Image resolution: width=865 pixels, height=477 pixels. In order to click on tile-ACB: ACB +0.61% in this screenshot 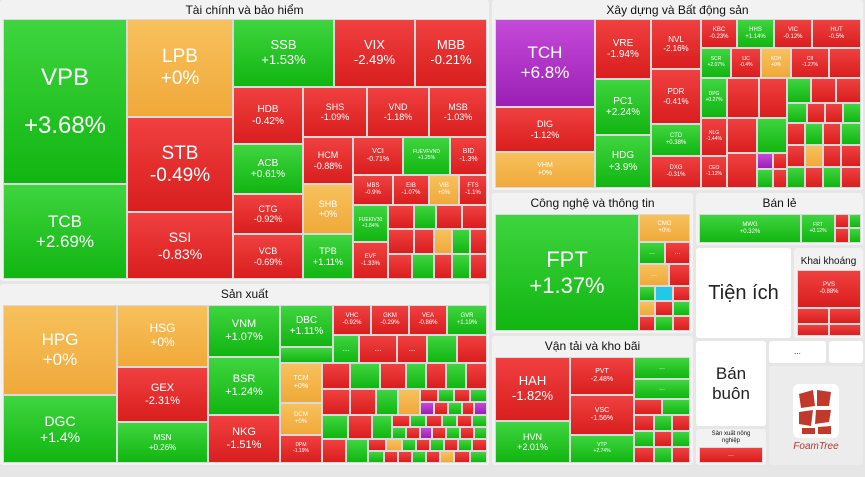, I will do `click(268, 169)`.